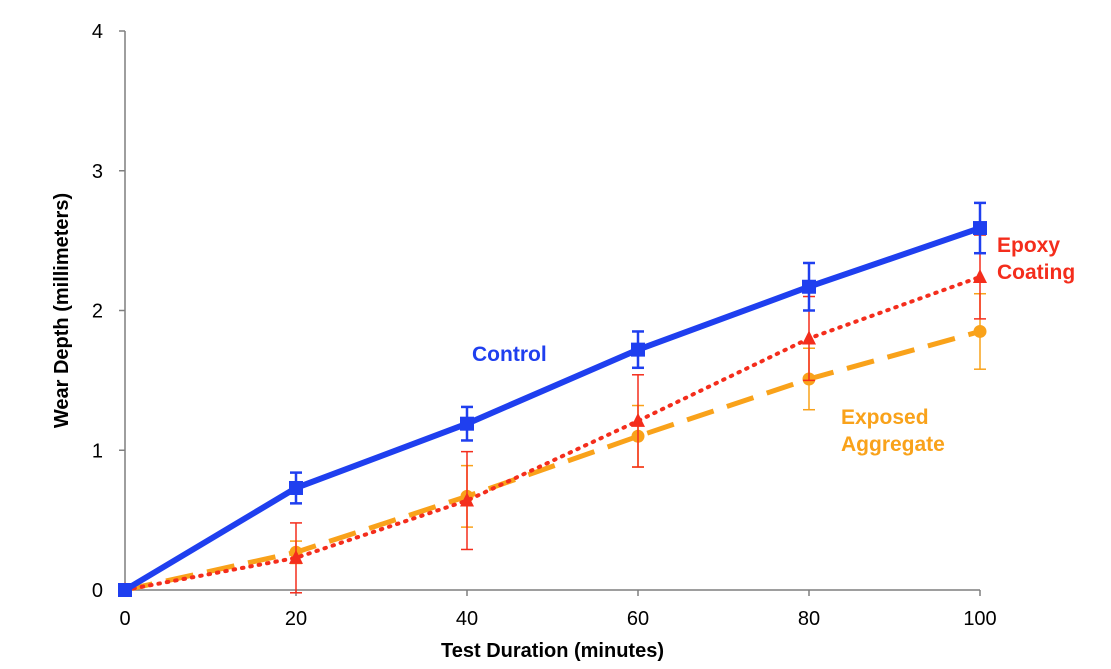  What do you see at coordinates (97, 32) in the screenshot?
I see `y-tick-label: 4` at bounding box center [97, 32].